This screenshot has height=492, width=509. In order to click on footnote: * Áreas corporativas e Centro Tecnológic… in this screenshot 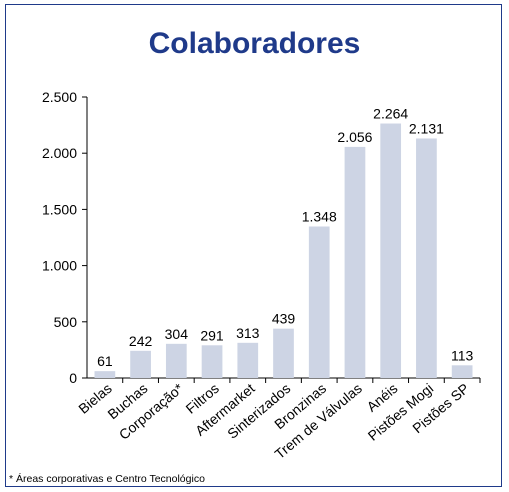, I will do `click(107, 479)`.